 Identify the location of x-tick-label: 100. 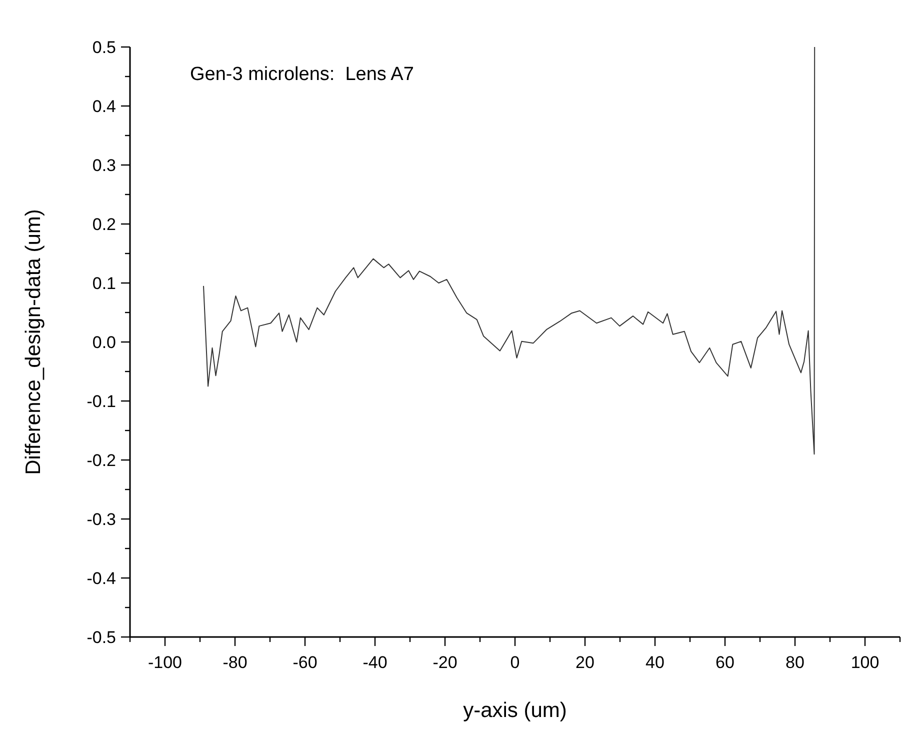
(865, 662).